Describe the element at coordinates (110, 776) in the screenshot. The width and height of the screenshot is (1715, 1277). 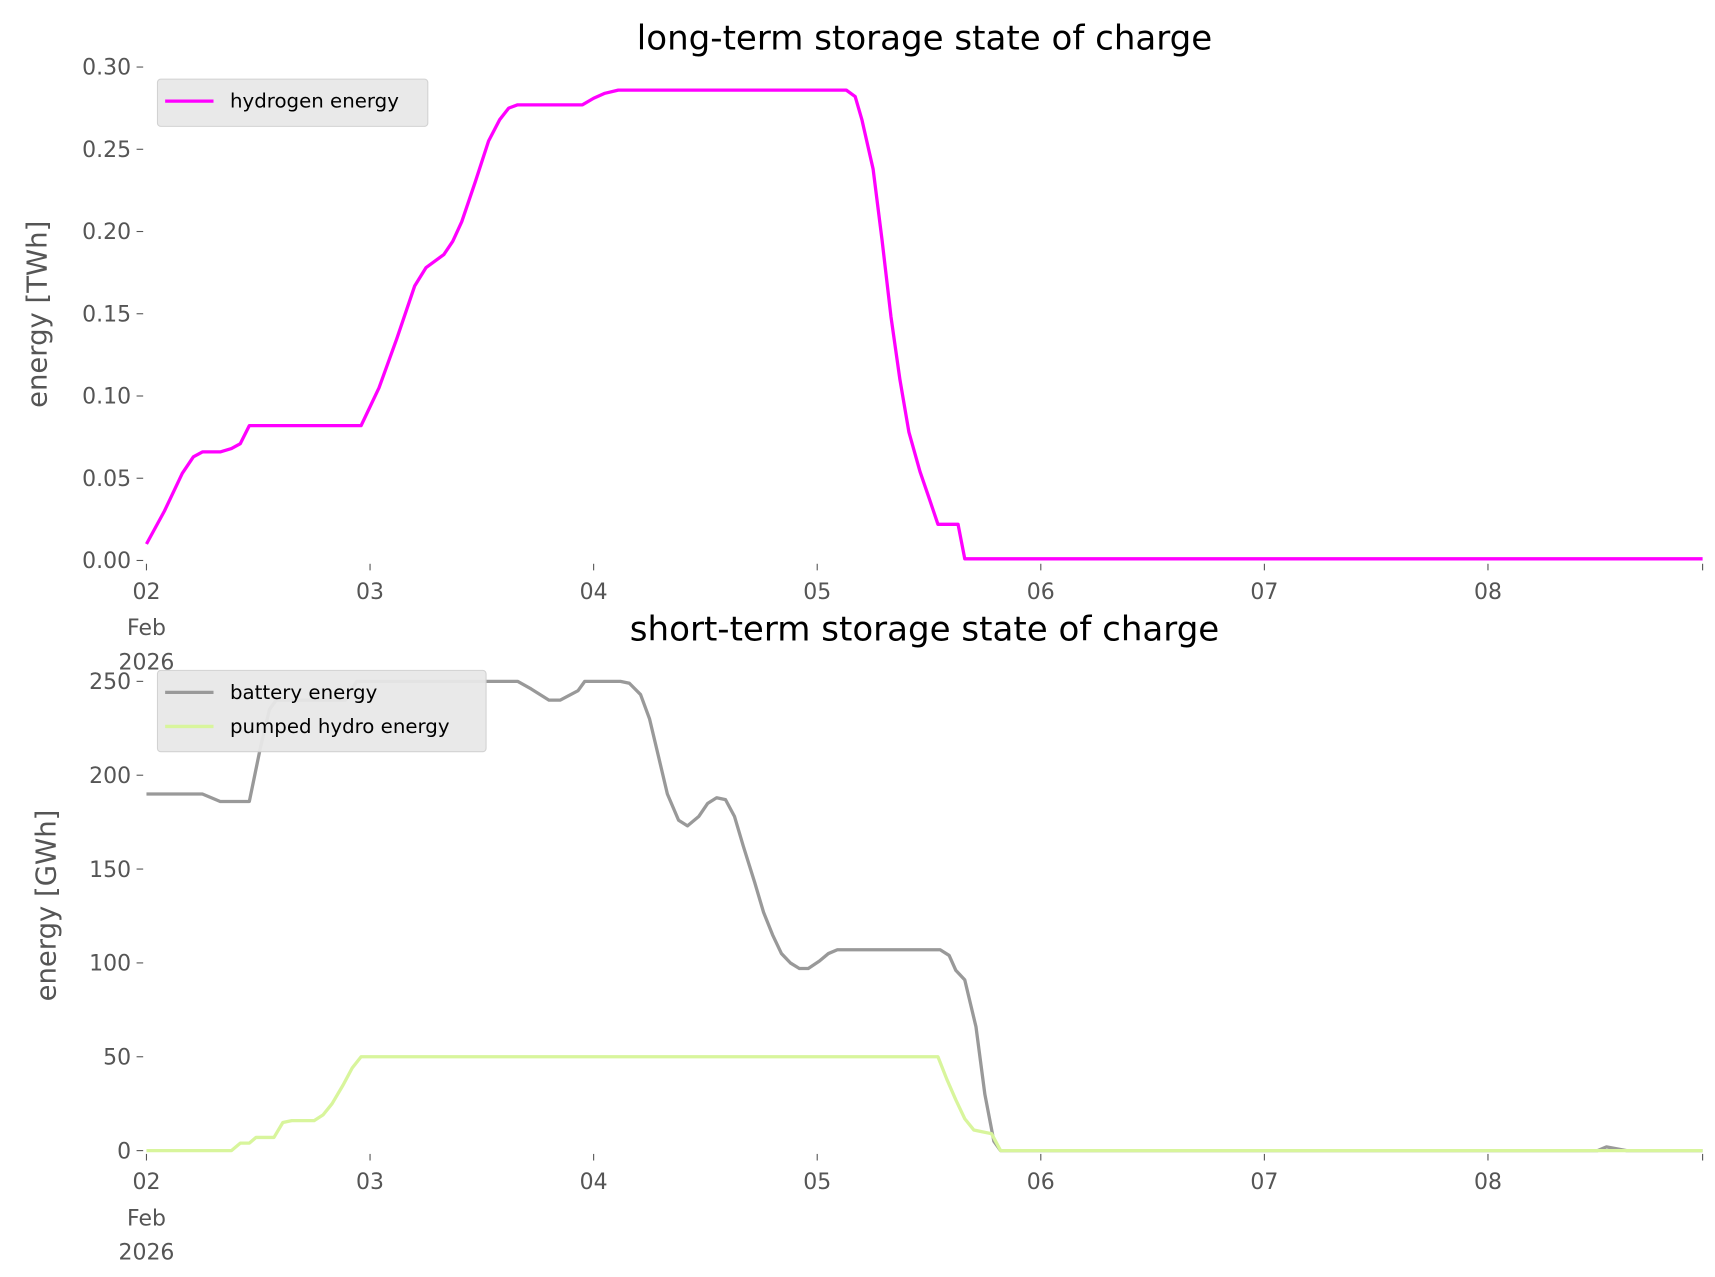
I see `y-tick-label: 200` at that location.